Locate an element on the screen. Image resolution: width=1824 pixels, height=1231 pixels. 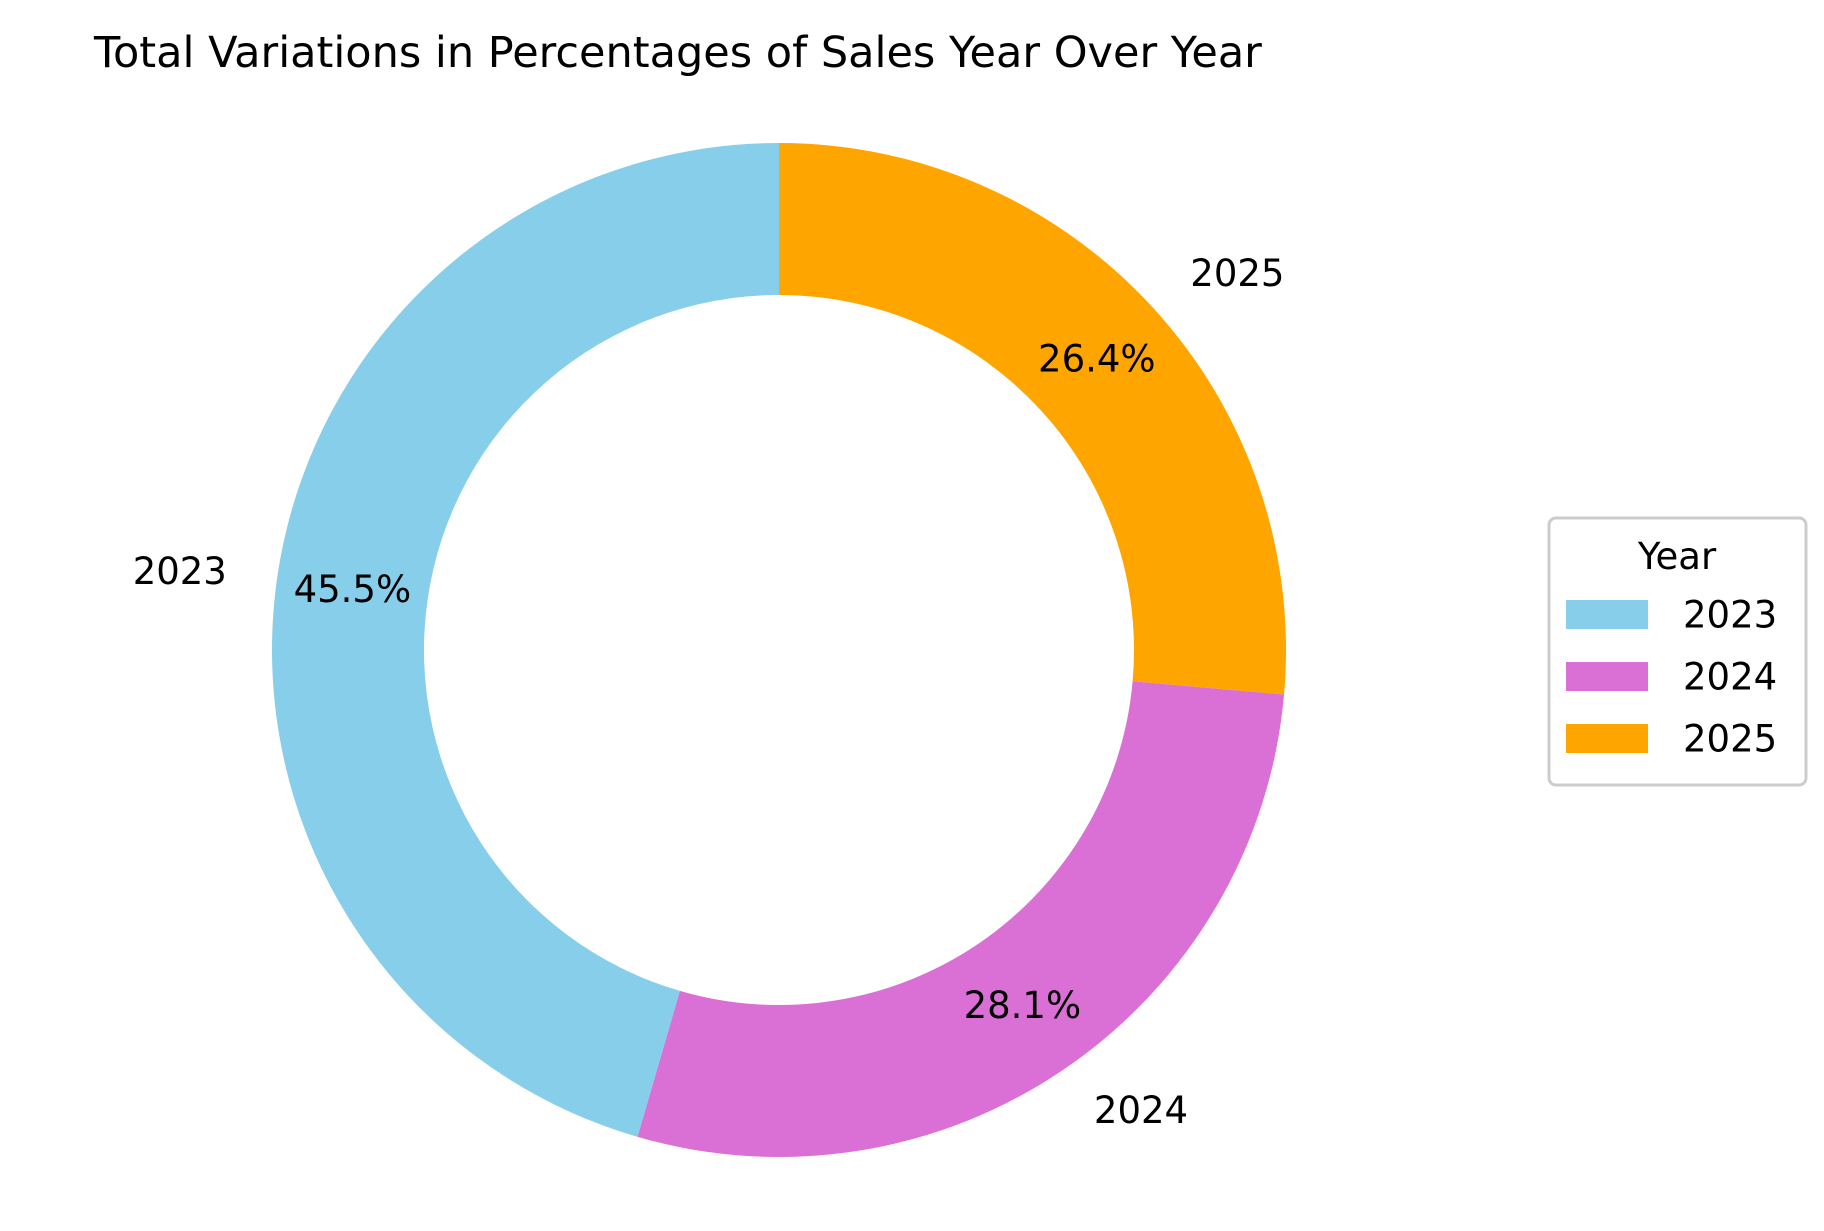
category-label-2023: 2023 is located at coordinates (180, 571).